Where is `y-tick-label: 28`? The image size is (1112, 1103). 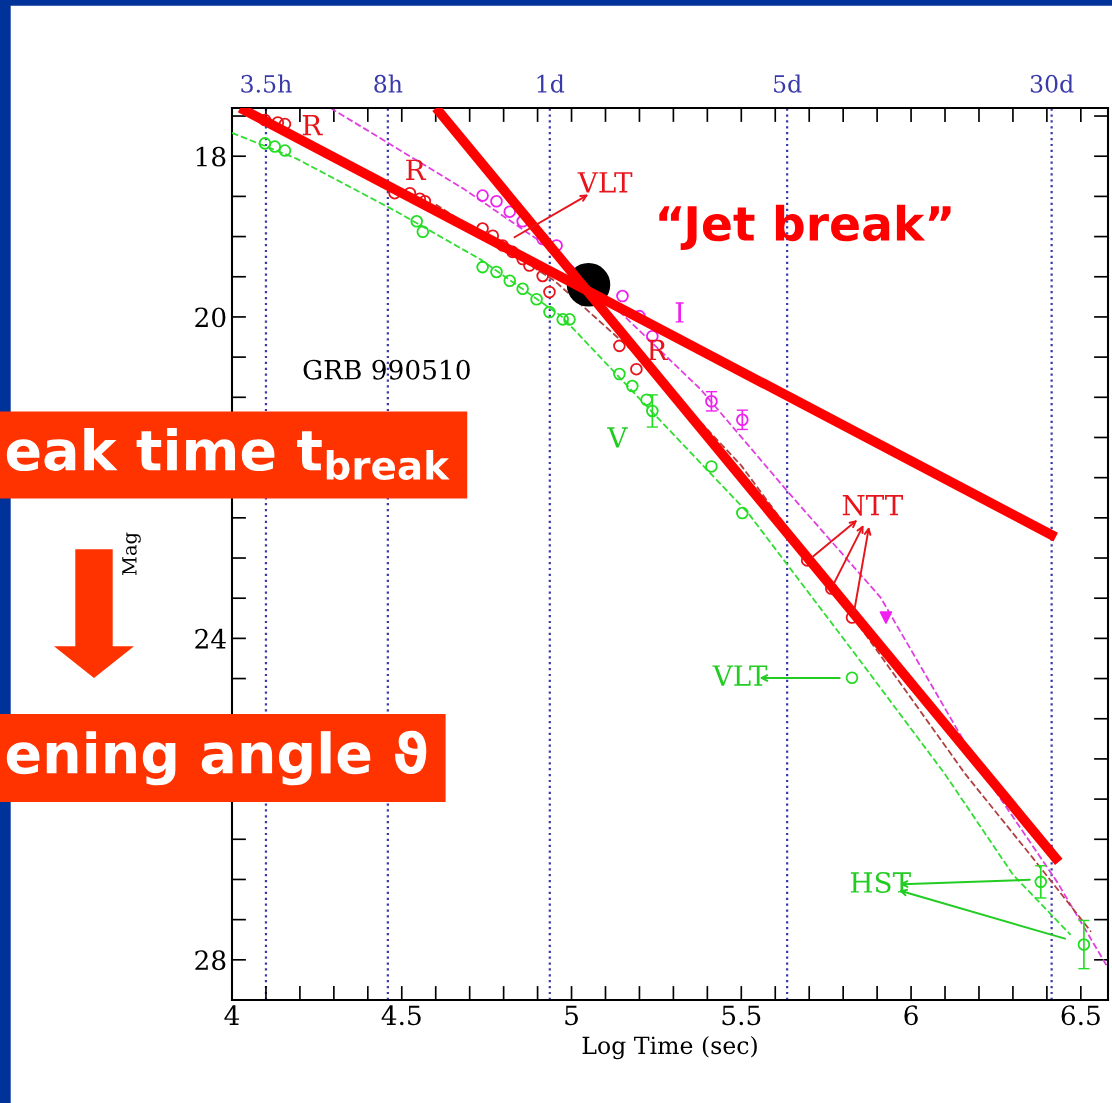 y-tick-label: 28 is located at coordinates (210, 960).